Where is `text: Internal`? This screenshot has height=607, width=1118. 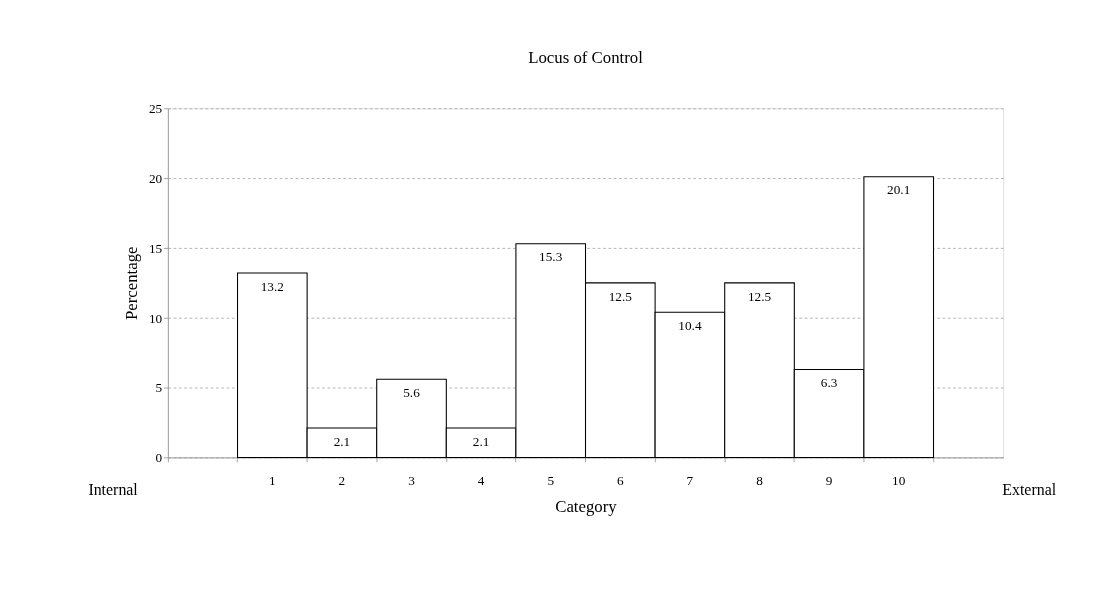
text: Internal is located at coordinates (113, 490).